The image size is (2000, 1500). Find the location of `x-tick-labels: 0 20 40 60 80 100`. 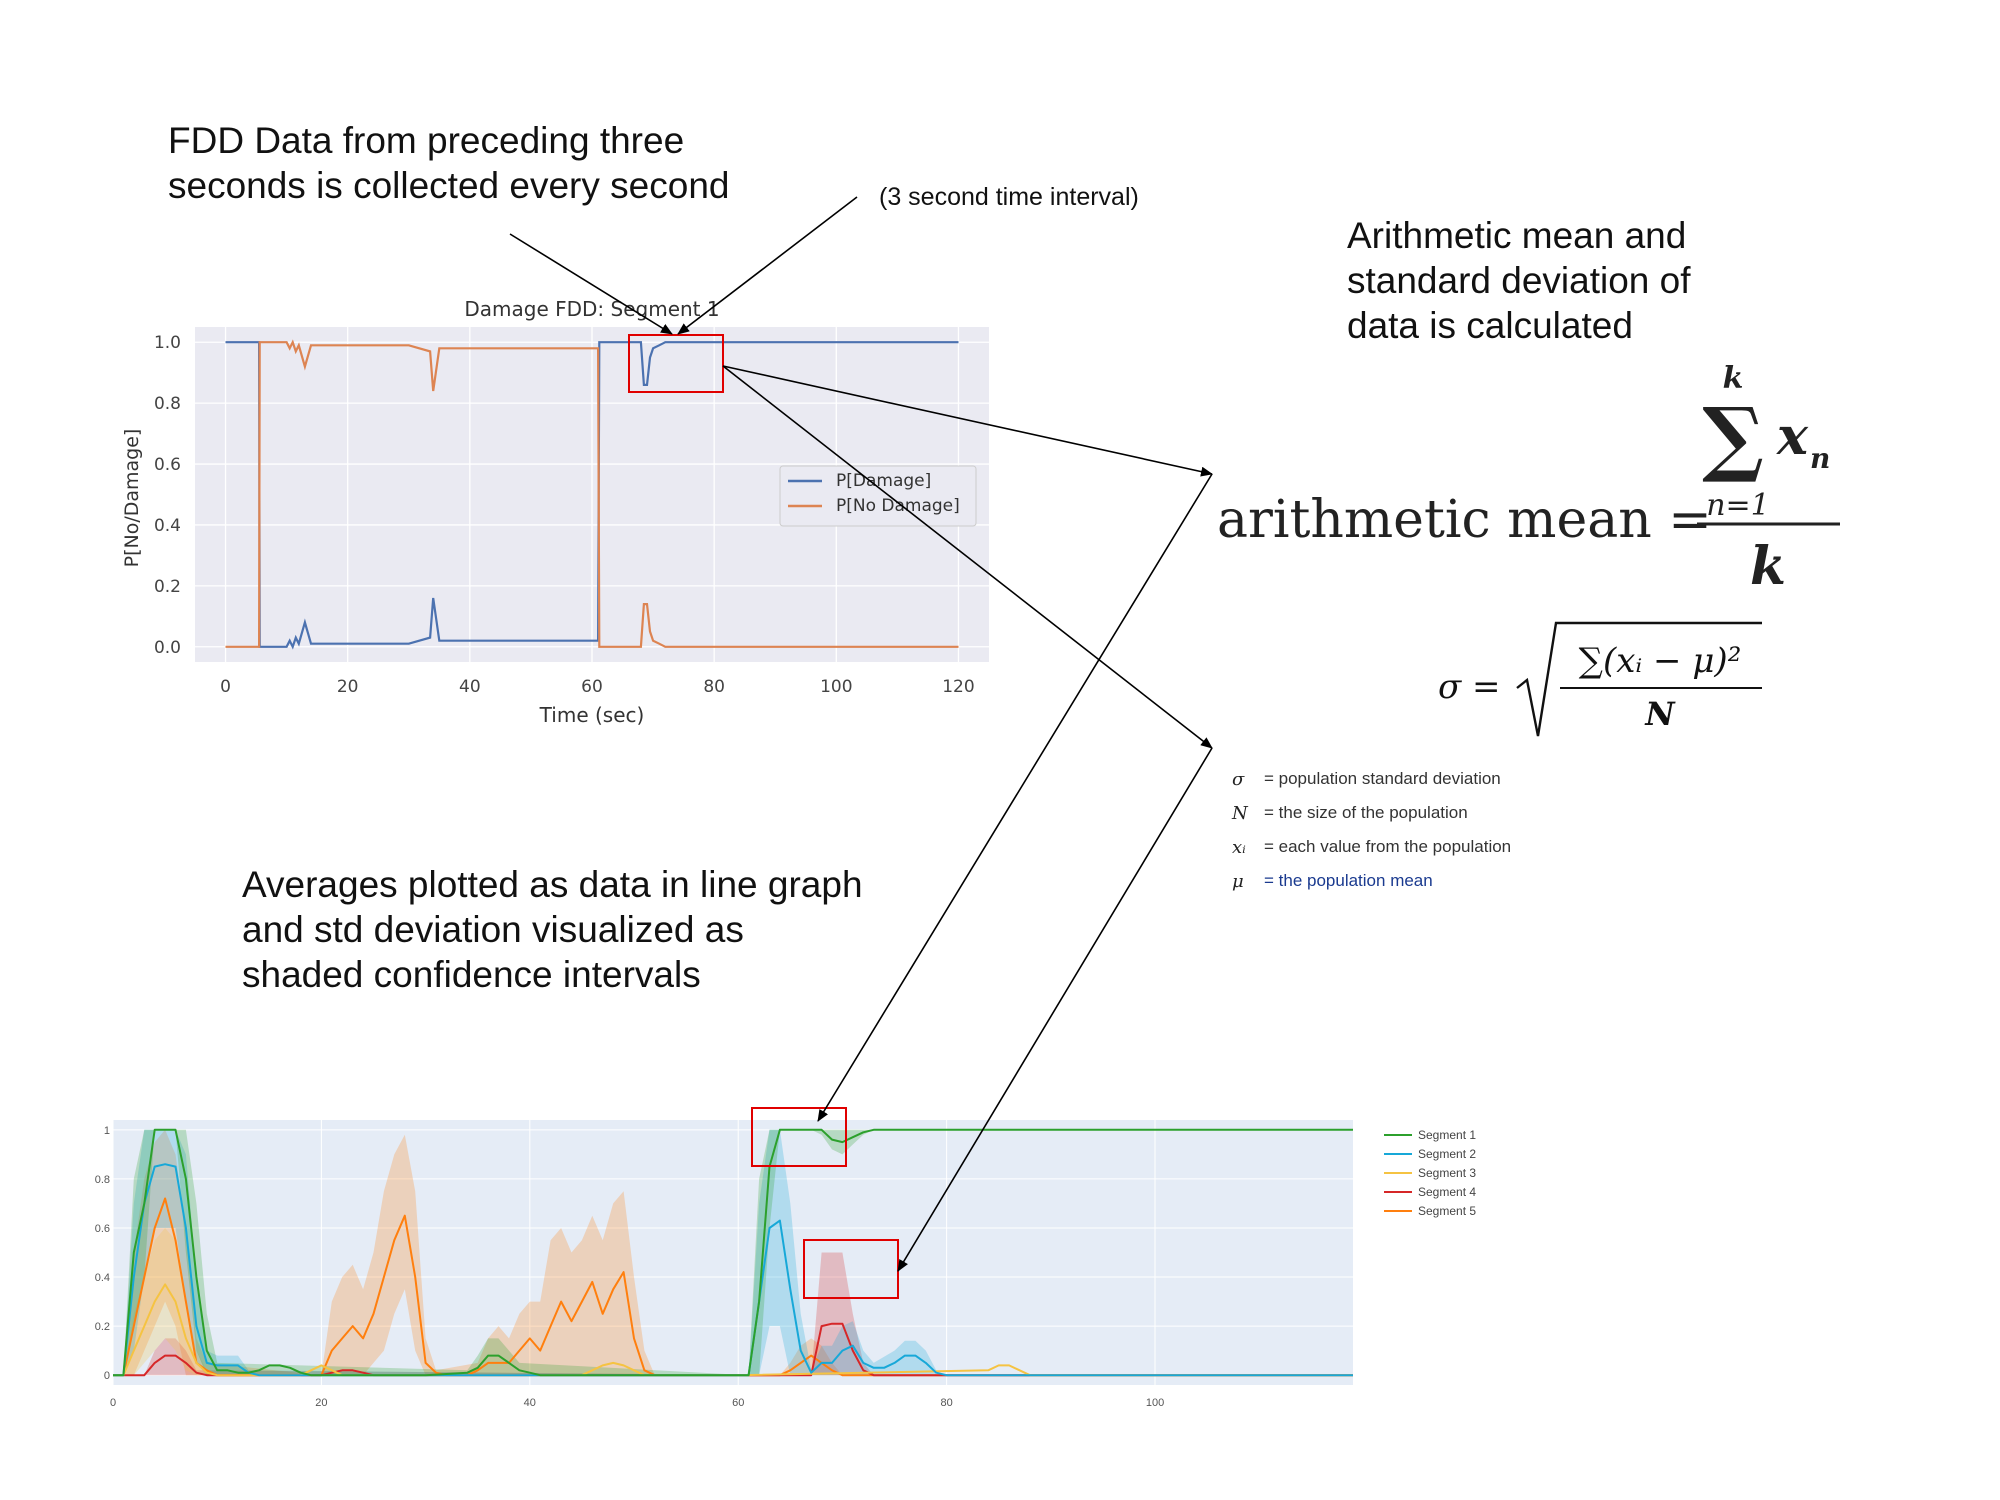

x-tick-labels: 0 20 40 60 80 100 is located at coordinates (637, 1403).